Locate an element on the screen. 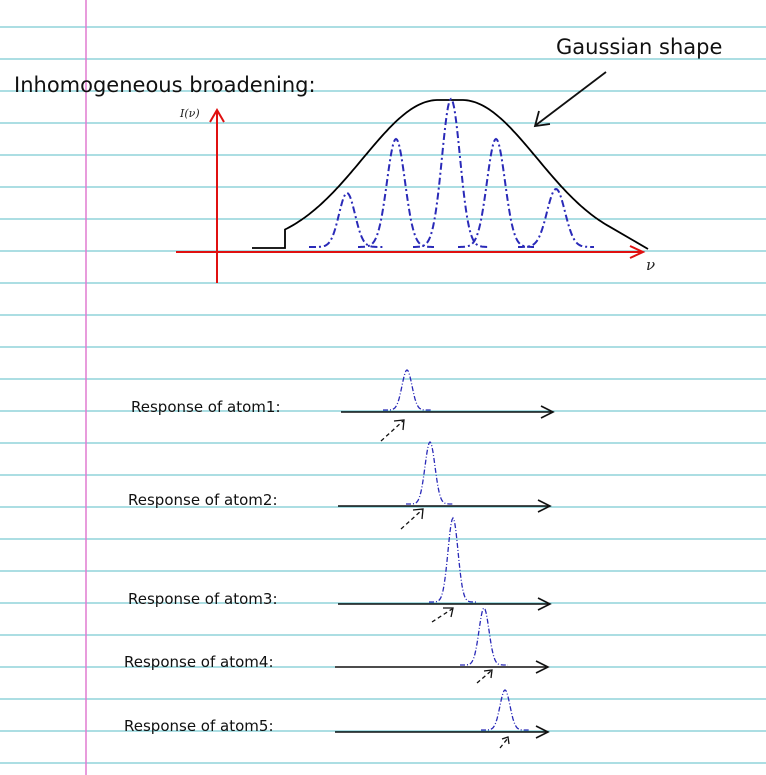 This screenshot has height=775, width=766. page-title: Inhomogeneous broadening: is located at coordinates (165, 85).